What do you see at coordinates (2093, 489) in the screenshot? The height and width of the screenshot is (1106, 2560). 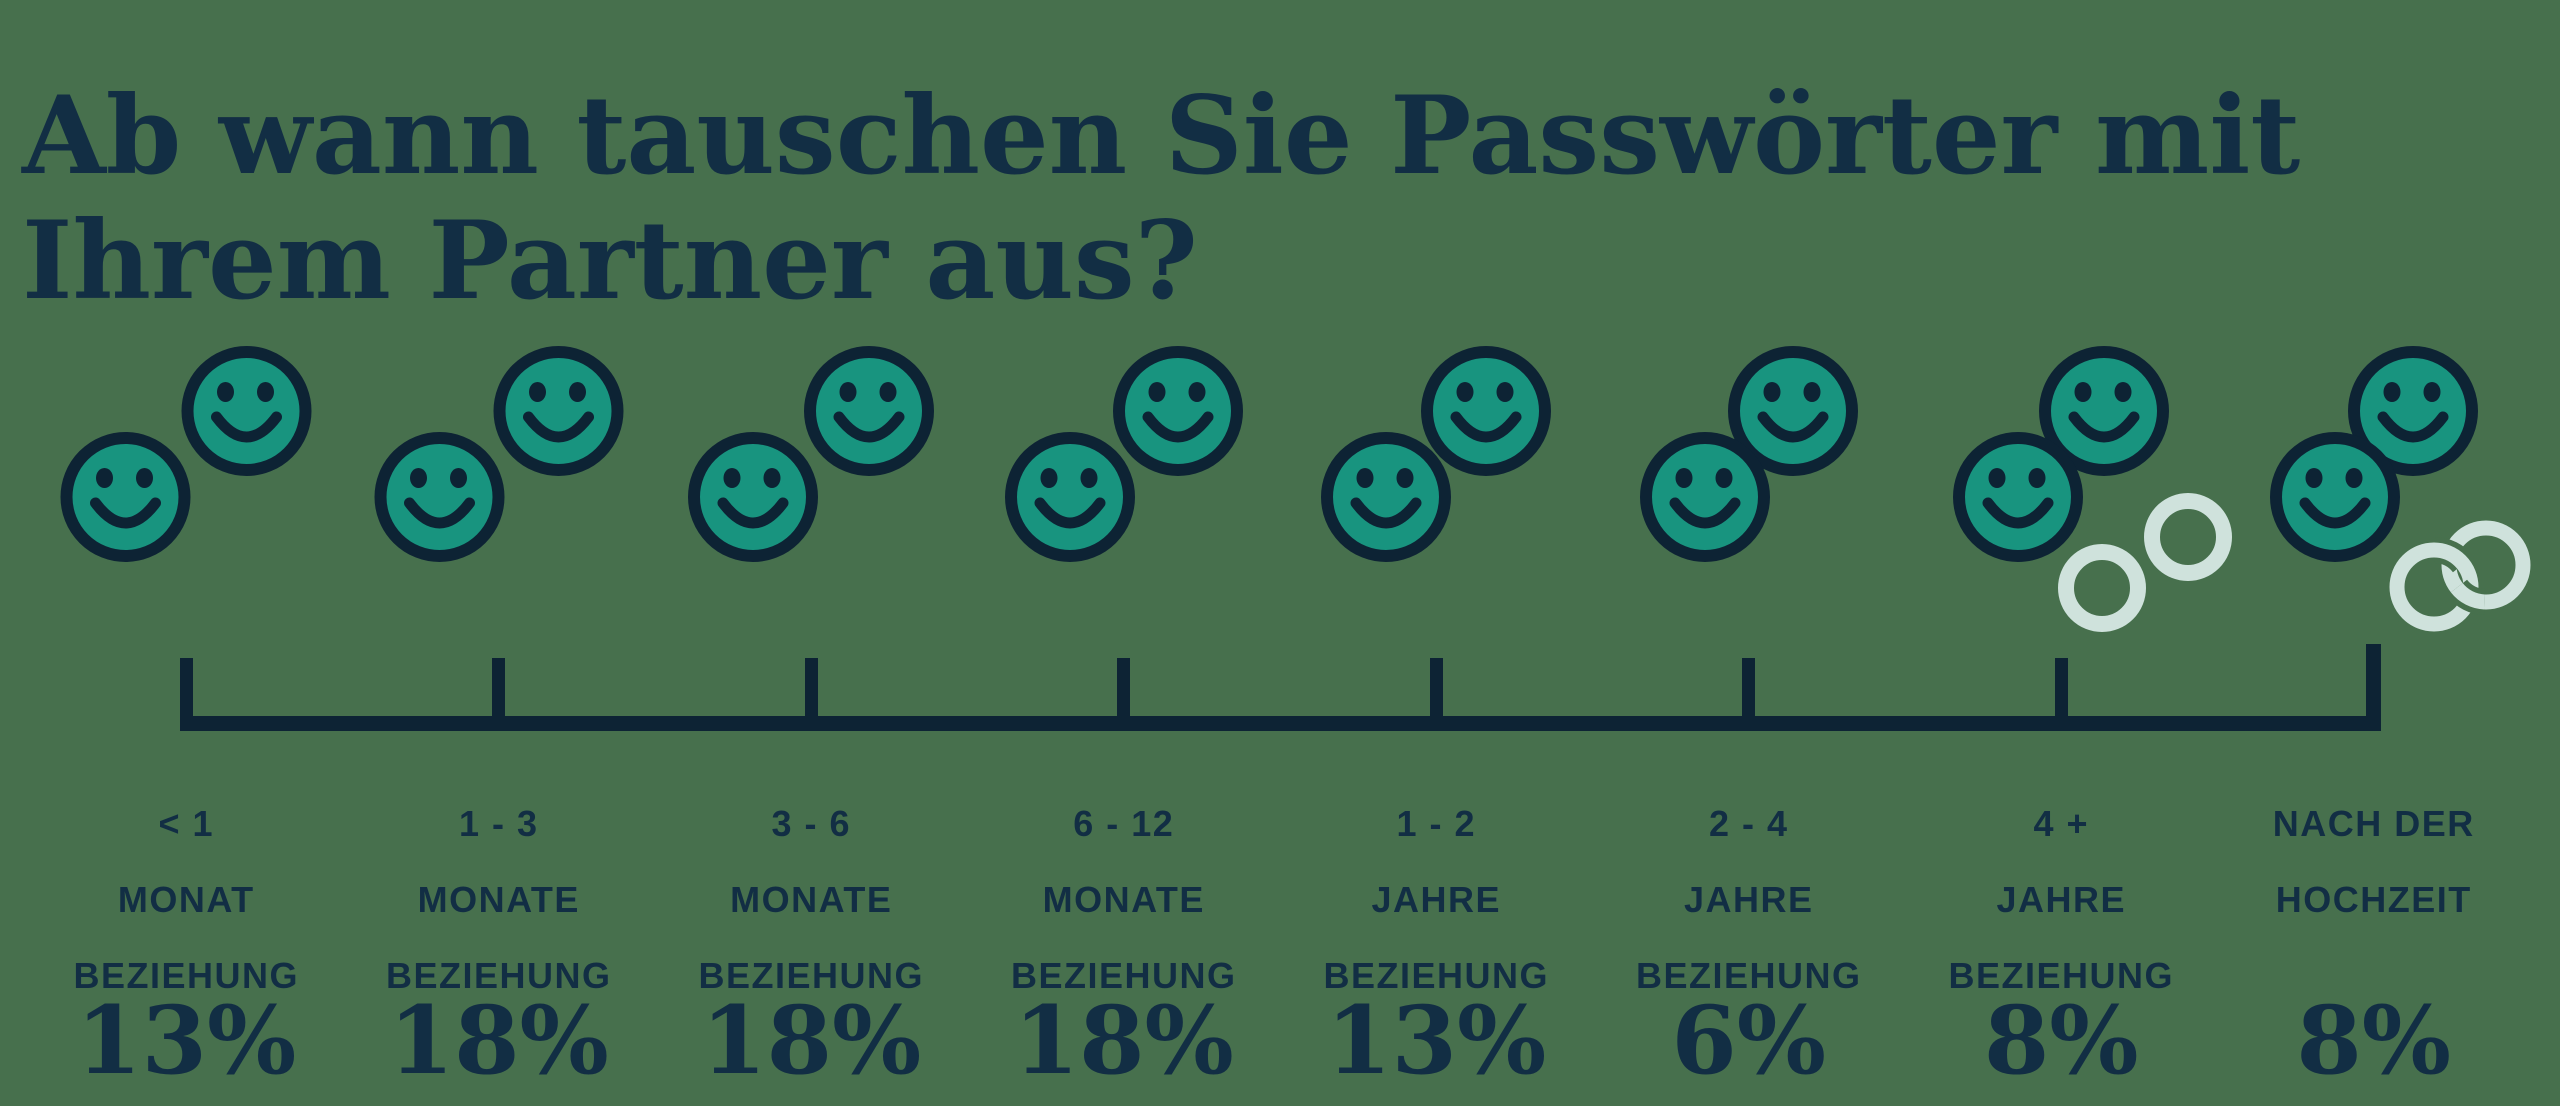 I see `couple-smileys-with-rings-icon` at bounding box center [2093, 489].